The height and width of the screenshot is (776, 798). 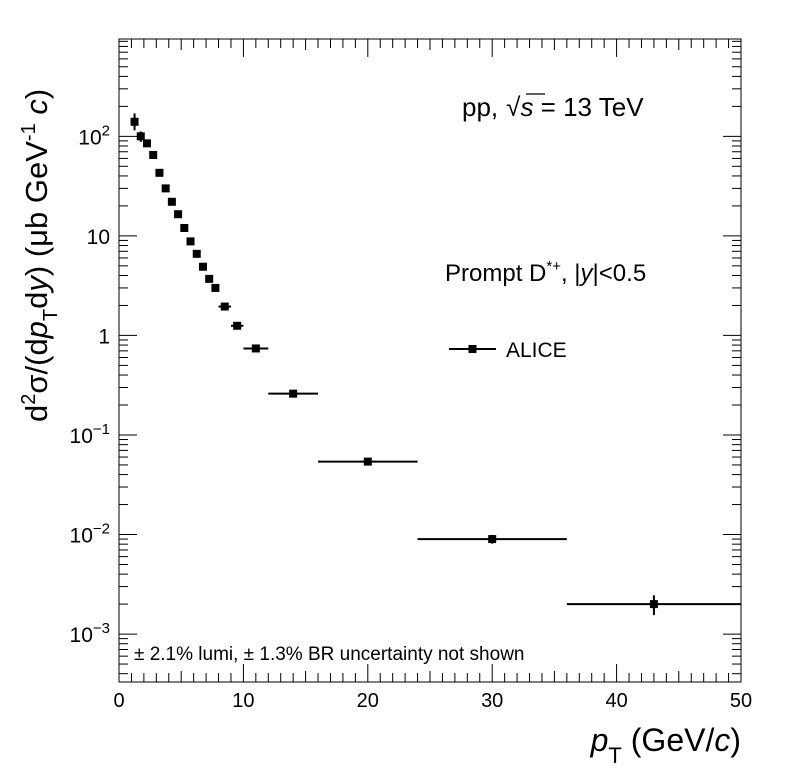 What do you see at coordinates (432, 701) in the screenshot?
I see `x-tick-labels: 0 10 20 30 40 50` at bounding box center [432, 701].